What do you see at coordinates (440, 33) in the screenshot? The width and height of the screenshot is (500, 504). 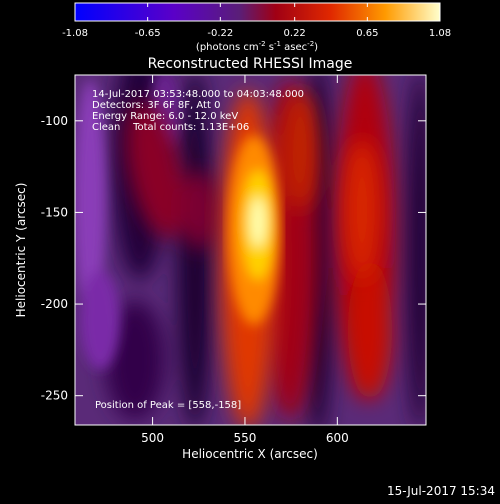 I see `colorbar-tick-label: 1.08` at bounding box center [440, 33].